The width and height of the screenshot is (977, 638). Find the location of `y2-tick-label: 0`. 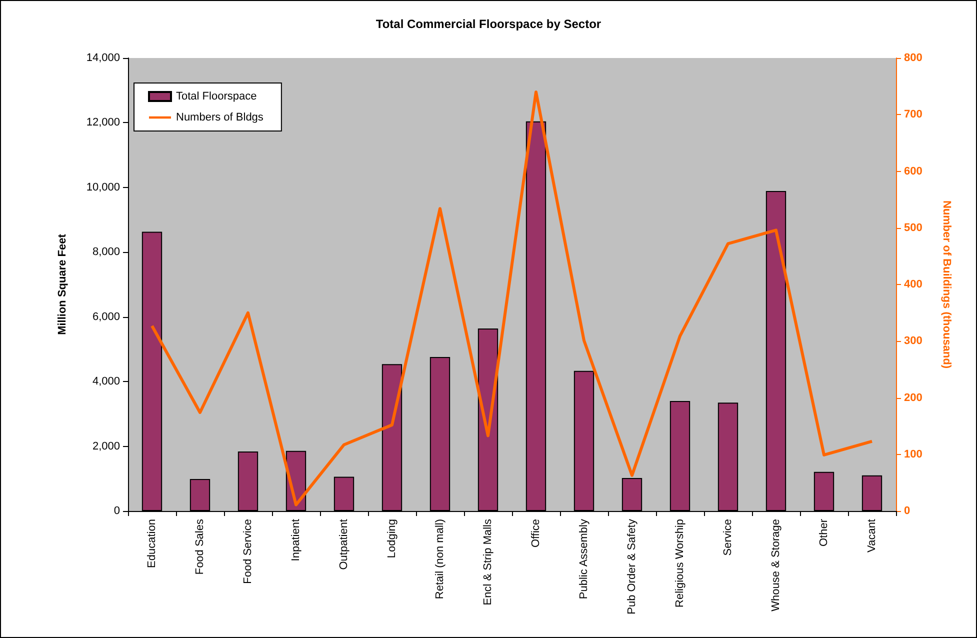

y2-tick-label: 0 is located at coordinates (907, 511).